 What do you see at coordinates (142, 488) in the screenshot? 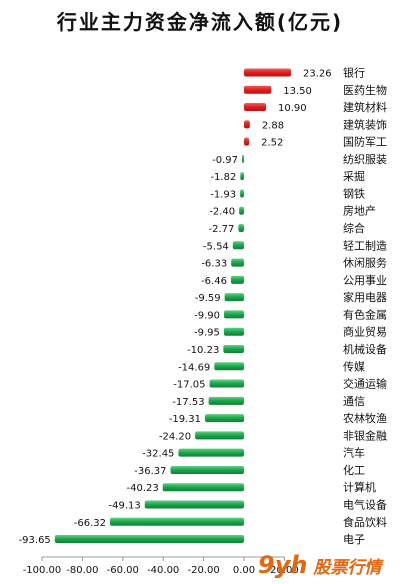
I see `value-label-25: -40.23` at bounding box center [142, 488].